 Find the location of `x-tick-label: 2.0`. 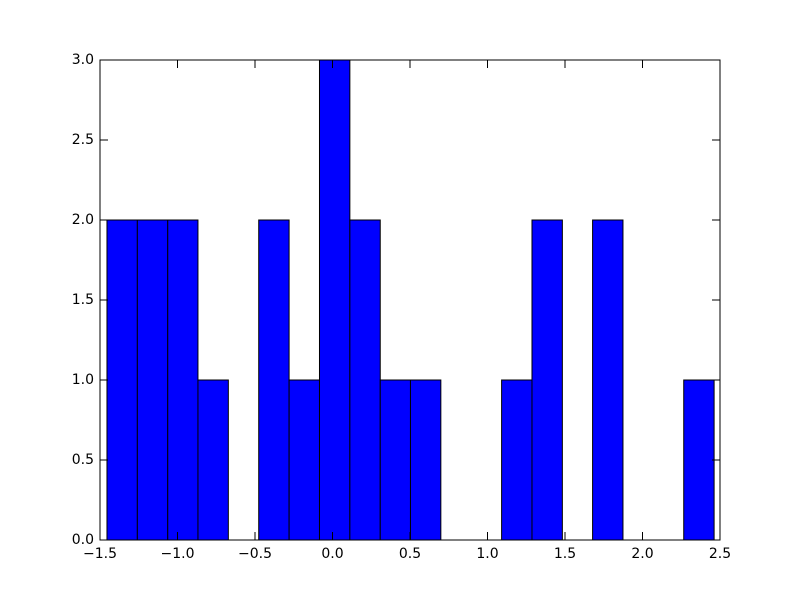

x-tick-label: 2.0 is located at coordinates (642, 554).